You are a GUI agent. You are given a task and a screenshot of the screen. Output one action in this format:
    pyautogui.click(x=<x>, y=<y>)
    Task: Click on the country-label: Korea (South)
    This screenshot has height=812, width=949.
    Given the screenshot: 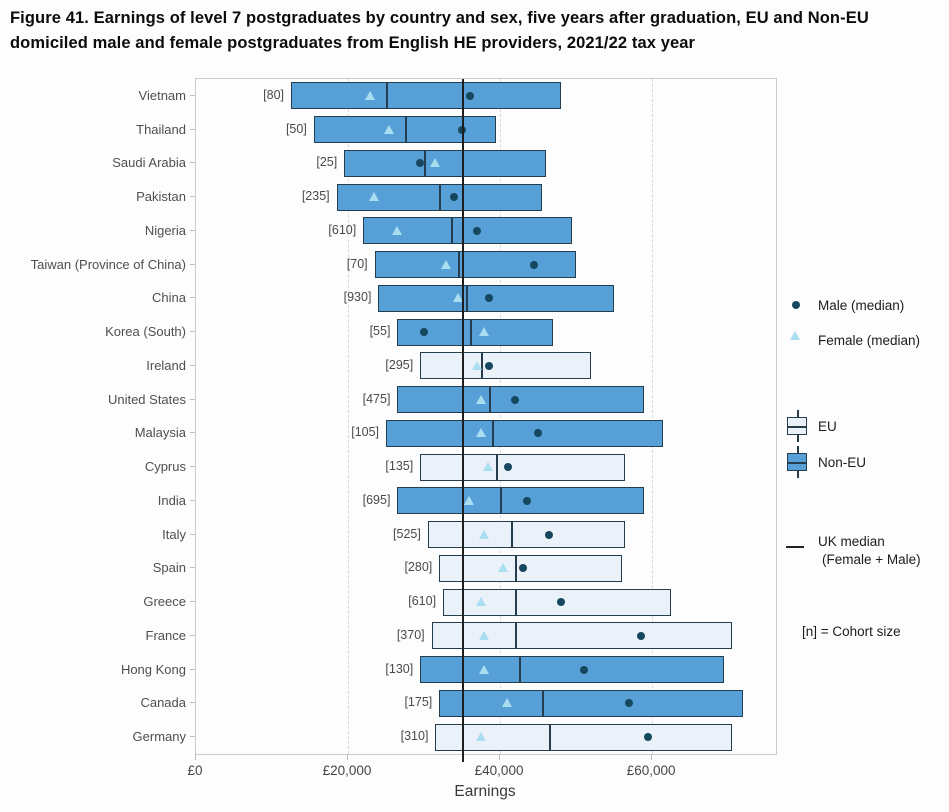 What is the action you would take?
    pyautogui.click(x=145, y=332)
    